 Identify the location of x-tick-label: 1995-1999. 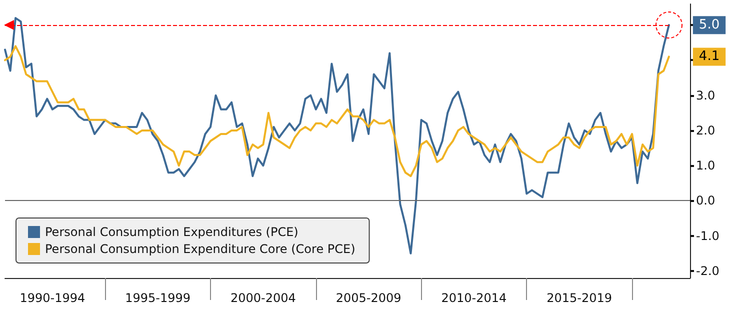
(158, 298).